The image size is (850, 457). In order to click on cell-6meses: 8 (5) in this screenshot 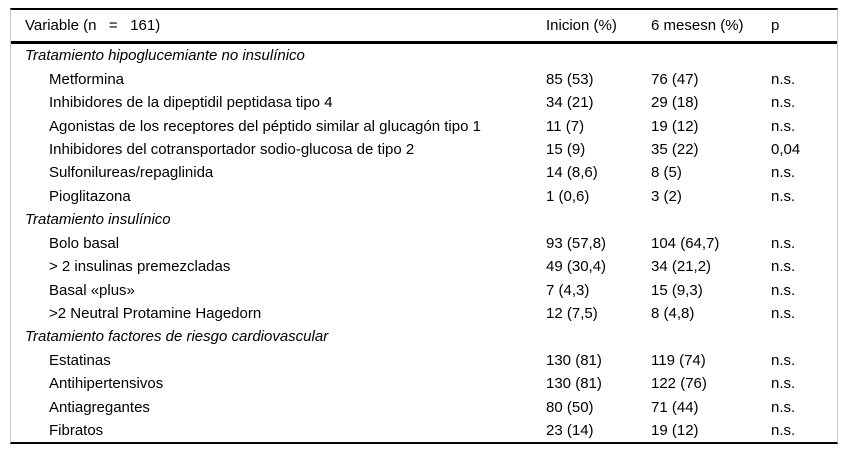, I will do `click(666, 173)`.